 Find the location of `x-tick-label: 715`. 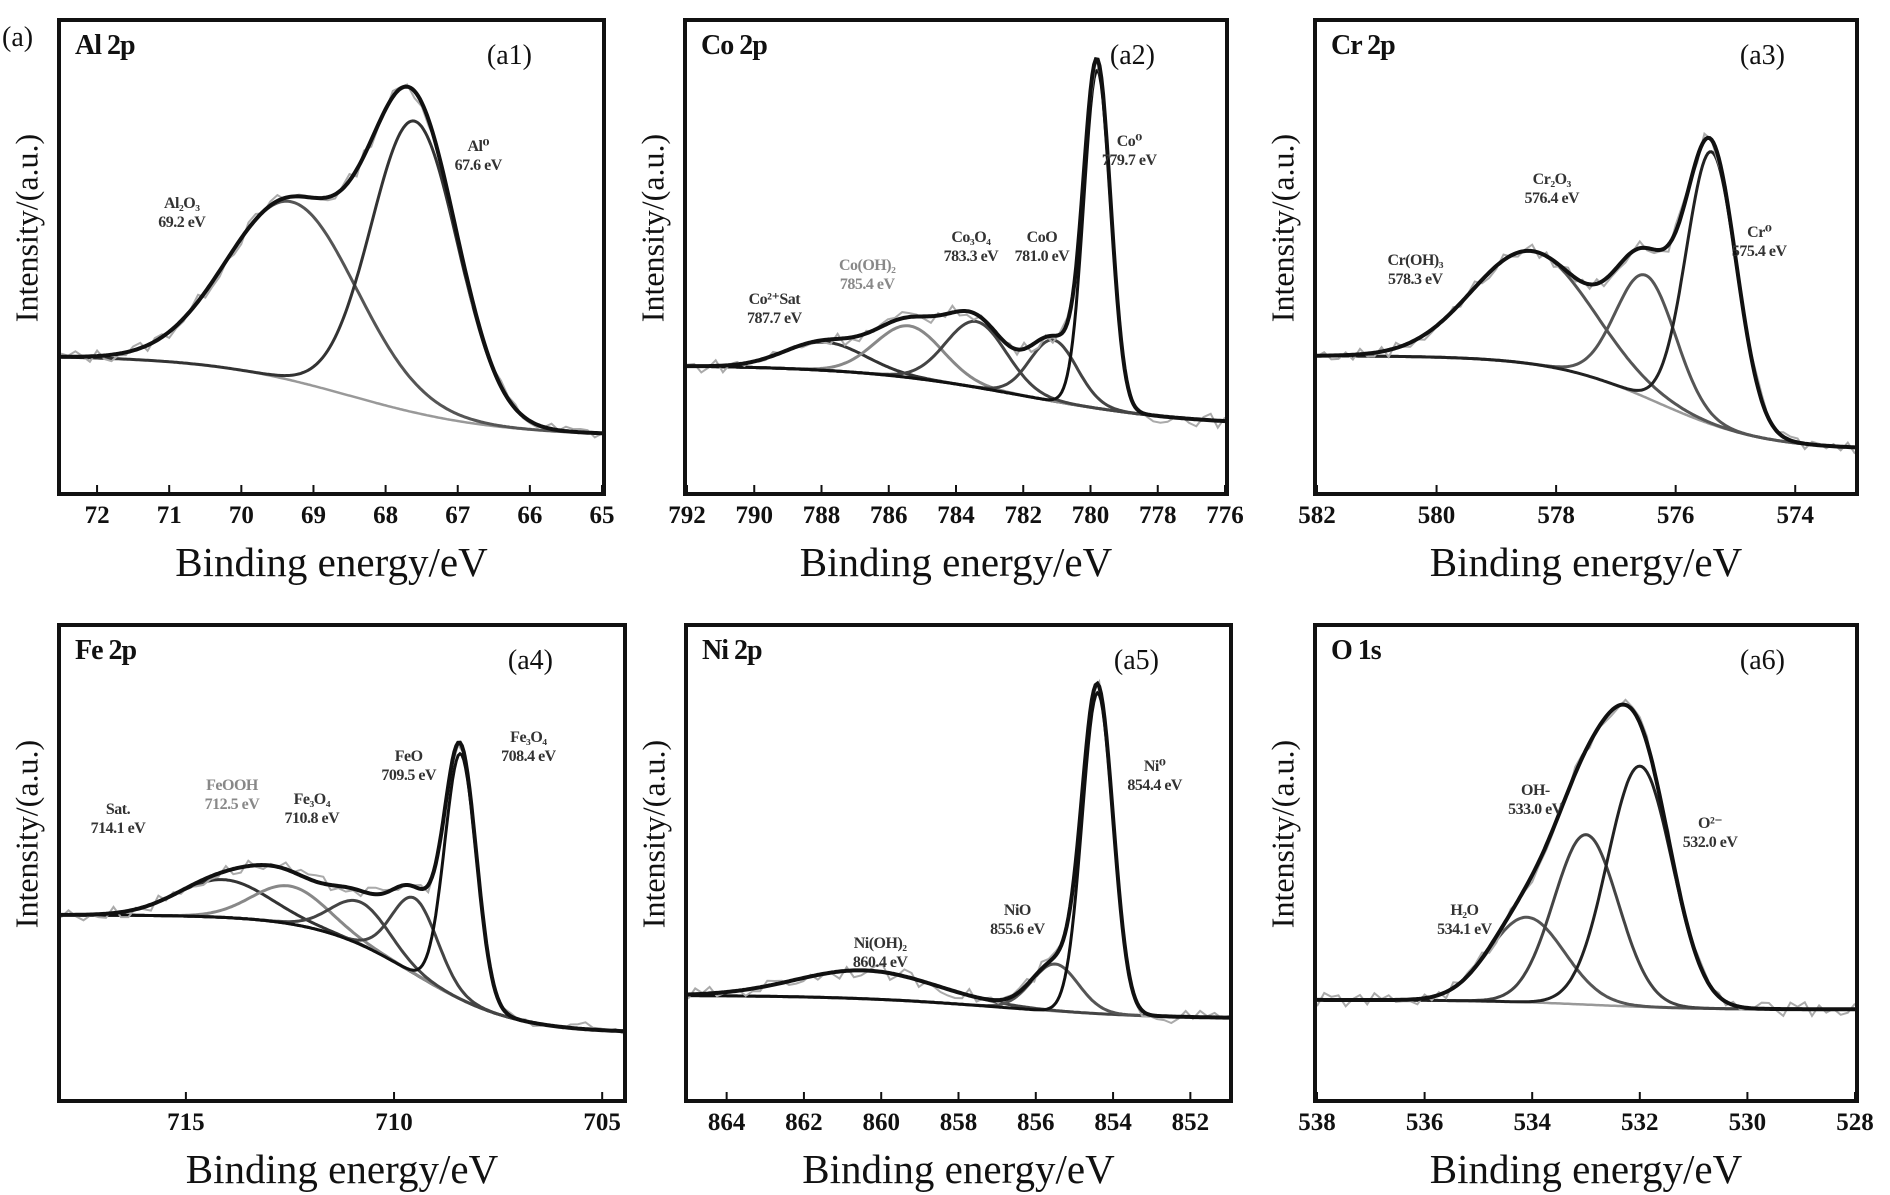

x-tick-label: 715 is located at coordinates (186, 1122).